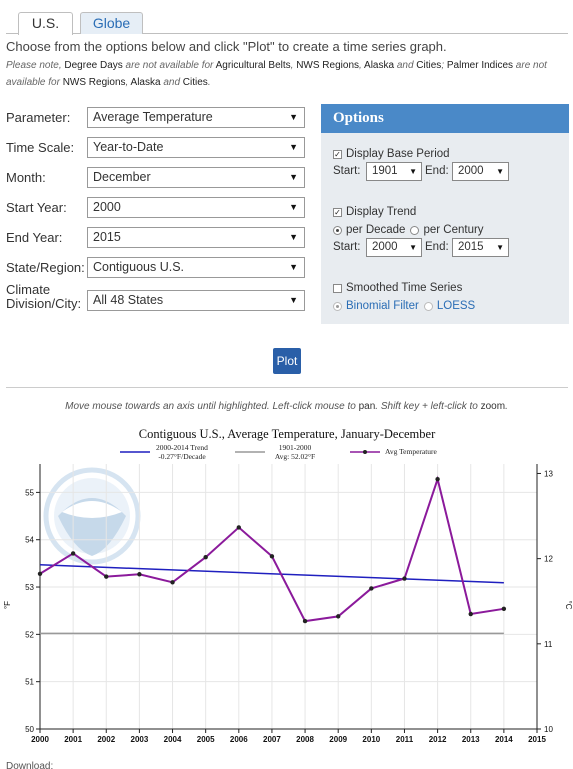 Image resolution: width=573 pixels, height=769 pixels. Describe the element at coordinates (111, 23) in the screenshot. I see `tab-globe: Globe` at that location.